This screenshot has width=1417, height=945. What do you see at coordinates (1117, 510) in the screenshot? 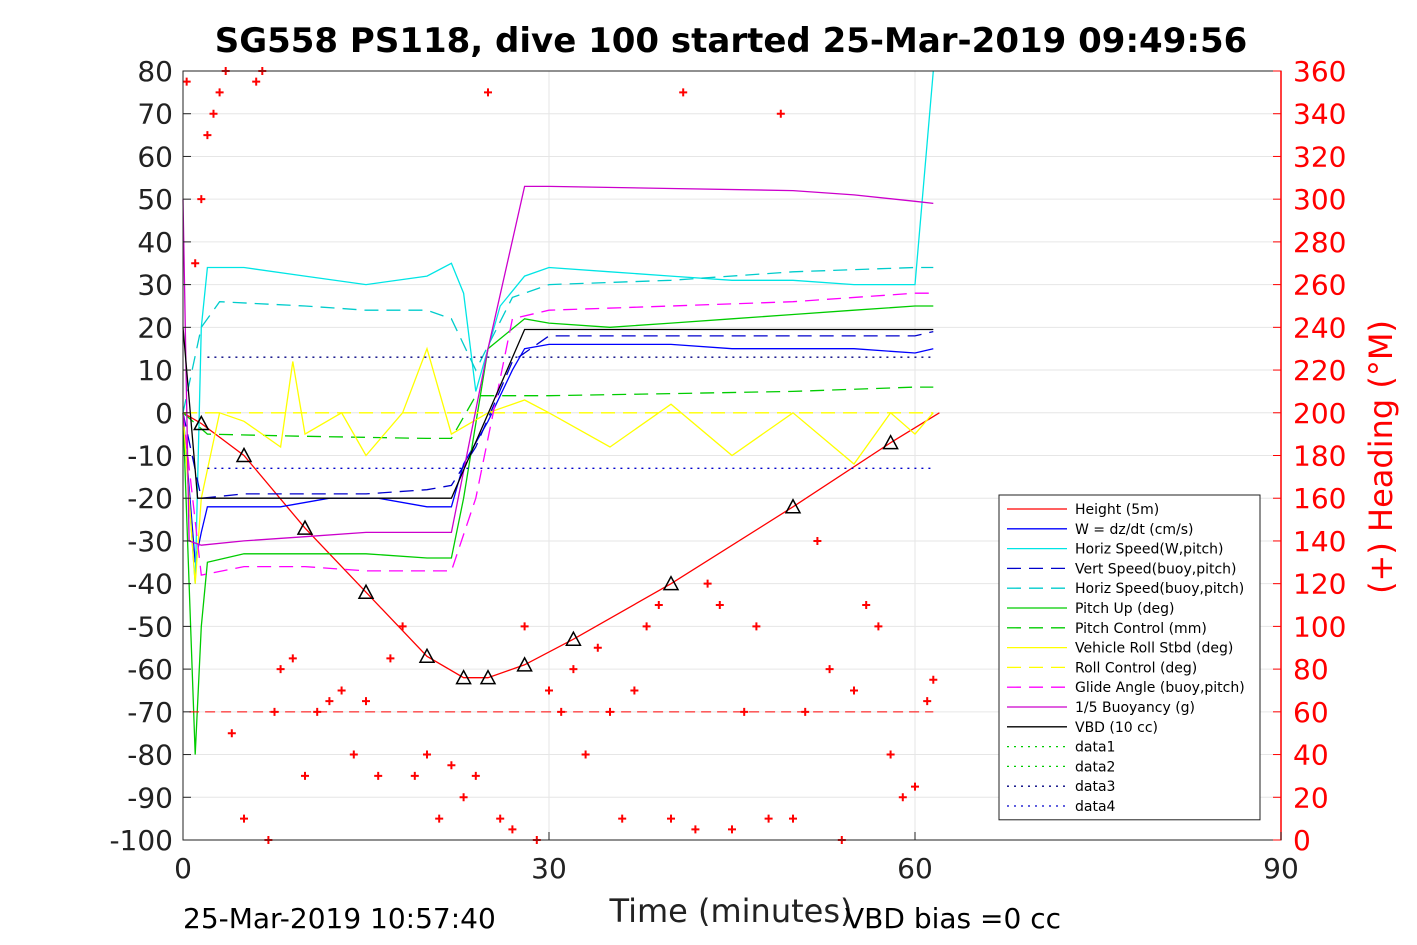
I see `legend-label: Height (5m)` at bounding box center [1117, 510].